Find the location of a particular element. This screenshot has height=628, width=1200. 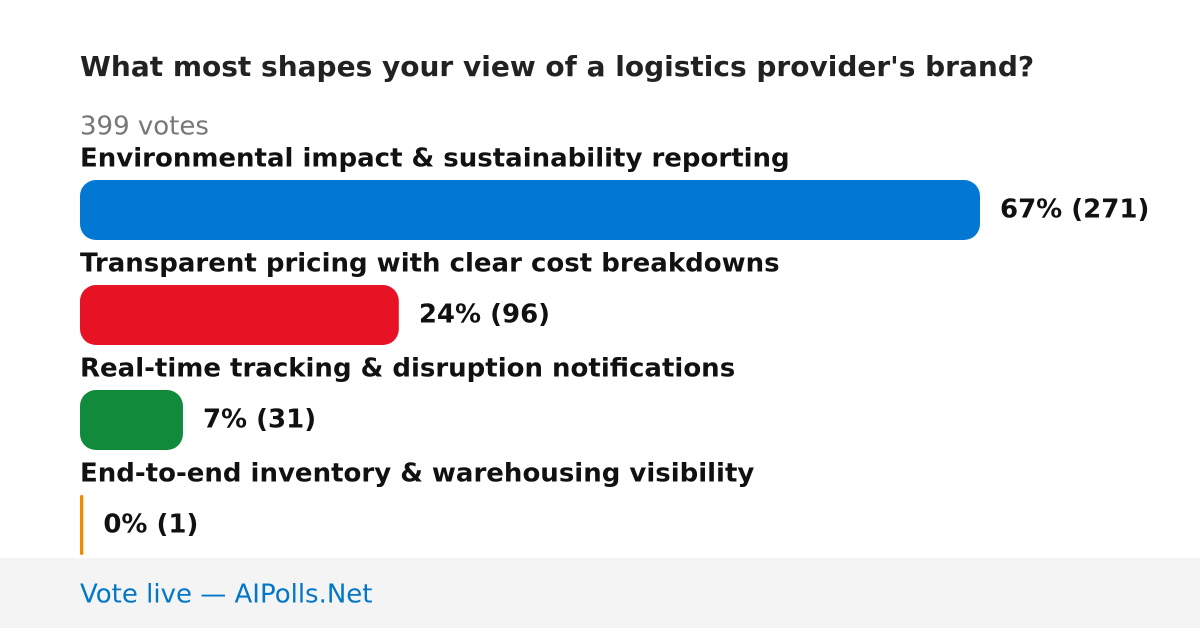

vote-count: 399 votes is located at coordinates (144, 127).